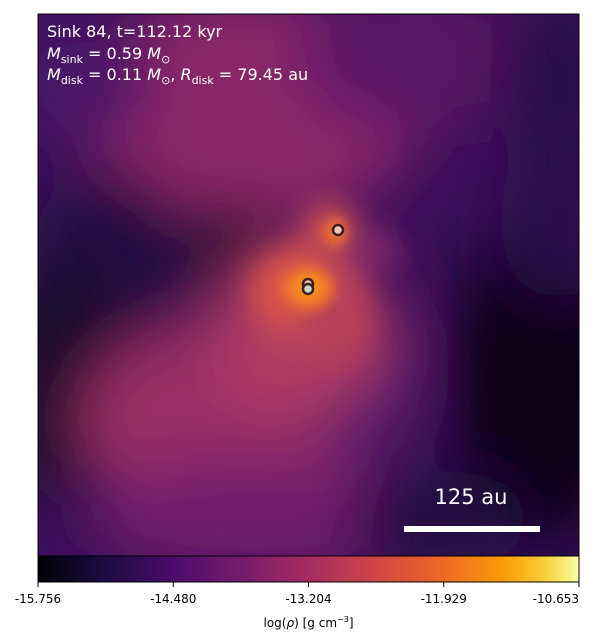  What do you see at coordinates (308, 599) in the screenshot?
I see `colorbar-tick-label: -13.204` at bounding box center [308, 599].